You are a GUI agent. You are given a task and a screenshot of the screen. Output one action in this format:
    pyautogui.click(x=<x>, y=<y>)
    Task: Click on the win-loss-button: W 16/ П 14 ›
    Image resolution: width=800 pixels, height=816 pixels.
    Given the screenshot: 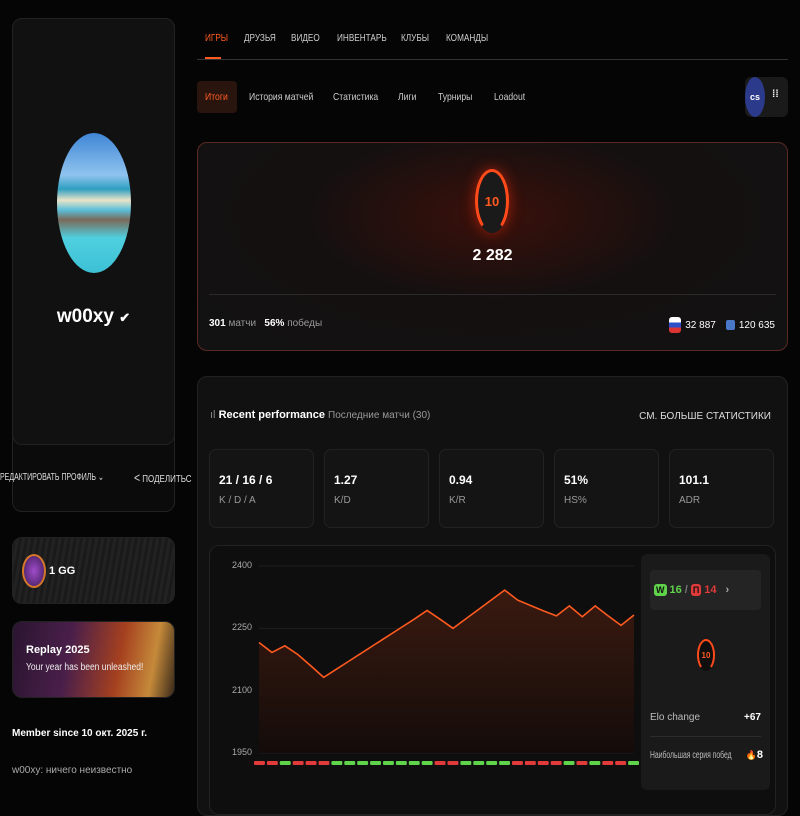 What is the action you would take?
    pyautogui.click(x=705, y=590)
    